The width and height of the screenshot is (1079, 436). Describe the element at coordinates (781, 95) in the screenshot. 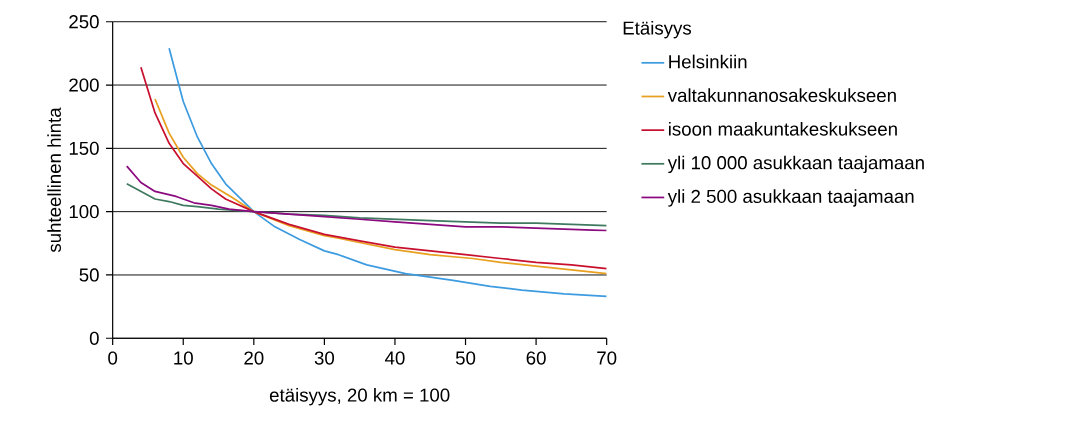

I see `legend-label: valtakunnanosakeskukseen` at that location.